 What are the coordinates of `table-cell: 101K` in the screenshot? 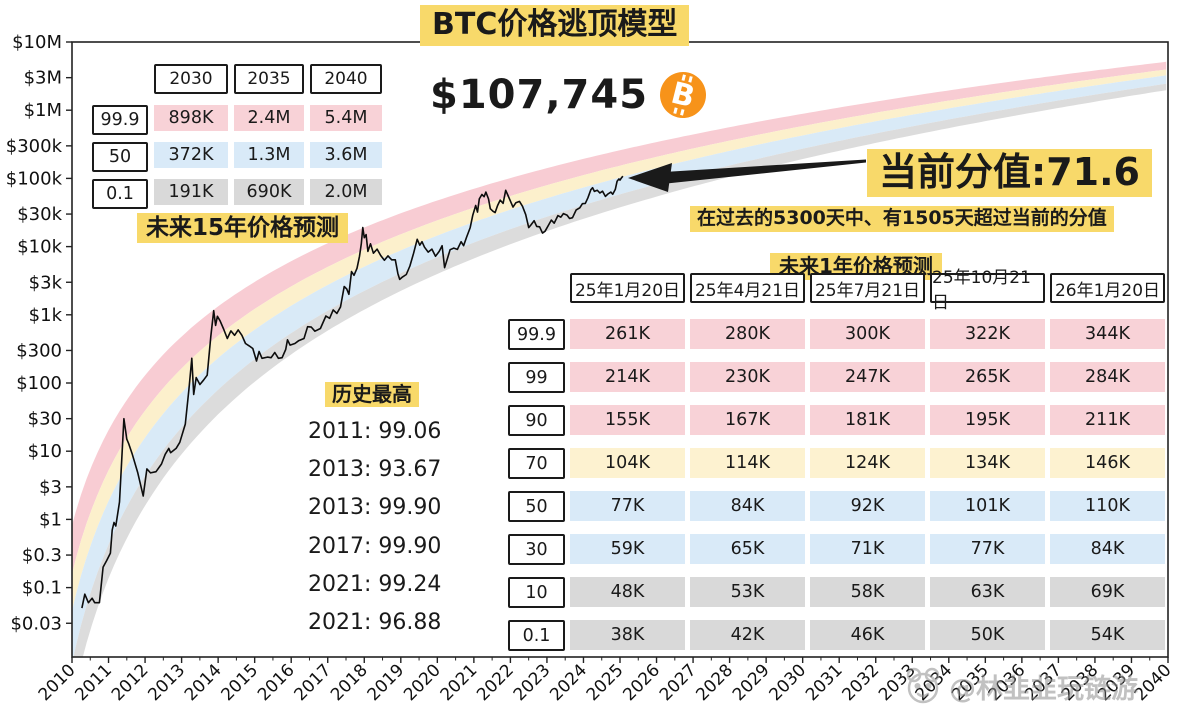 It's located at (987, 506).